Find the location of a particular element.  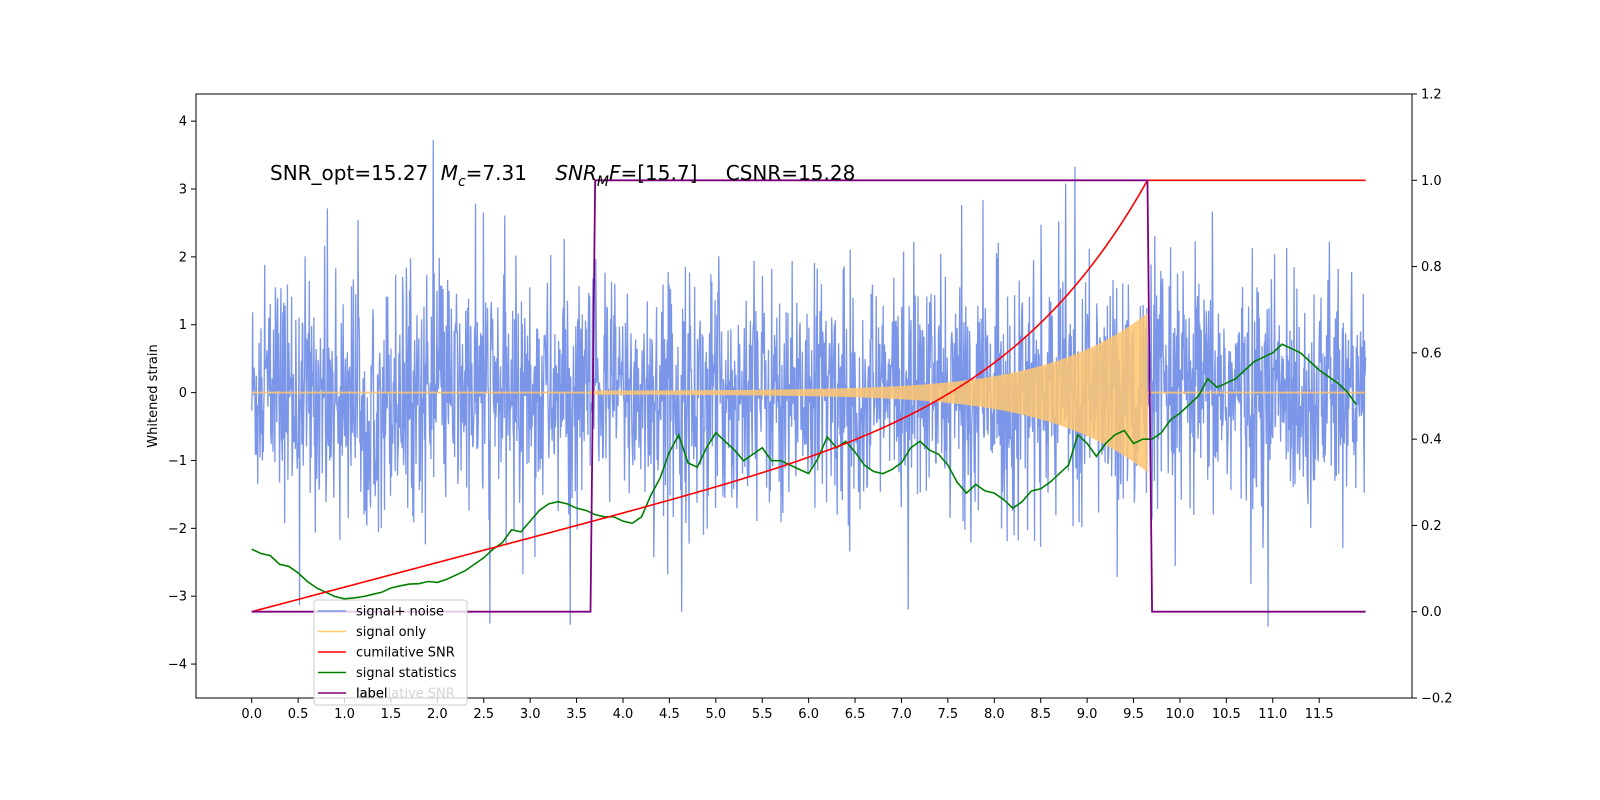

y-axis-label: Whitened strain is located at coordinates (153, 395).